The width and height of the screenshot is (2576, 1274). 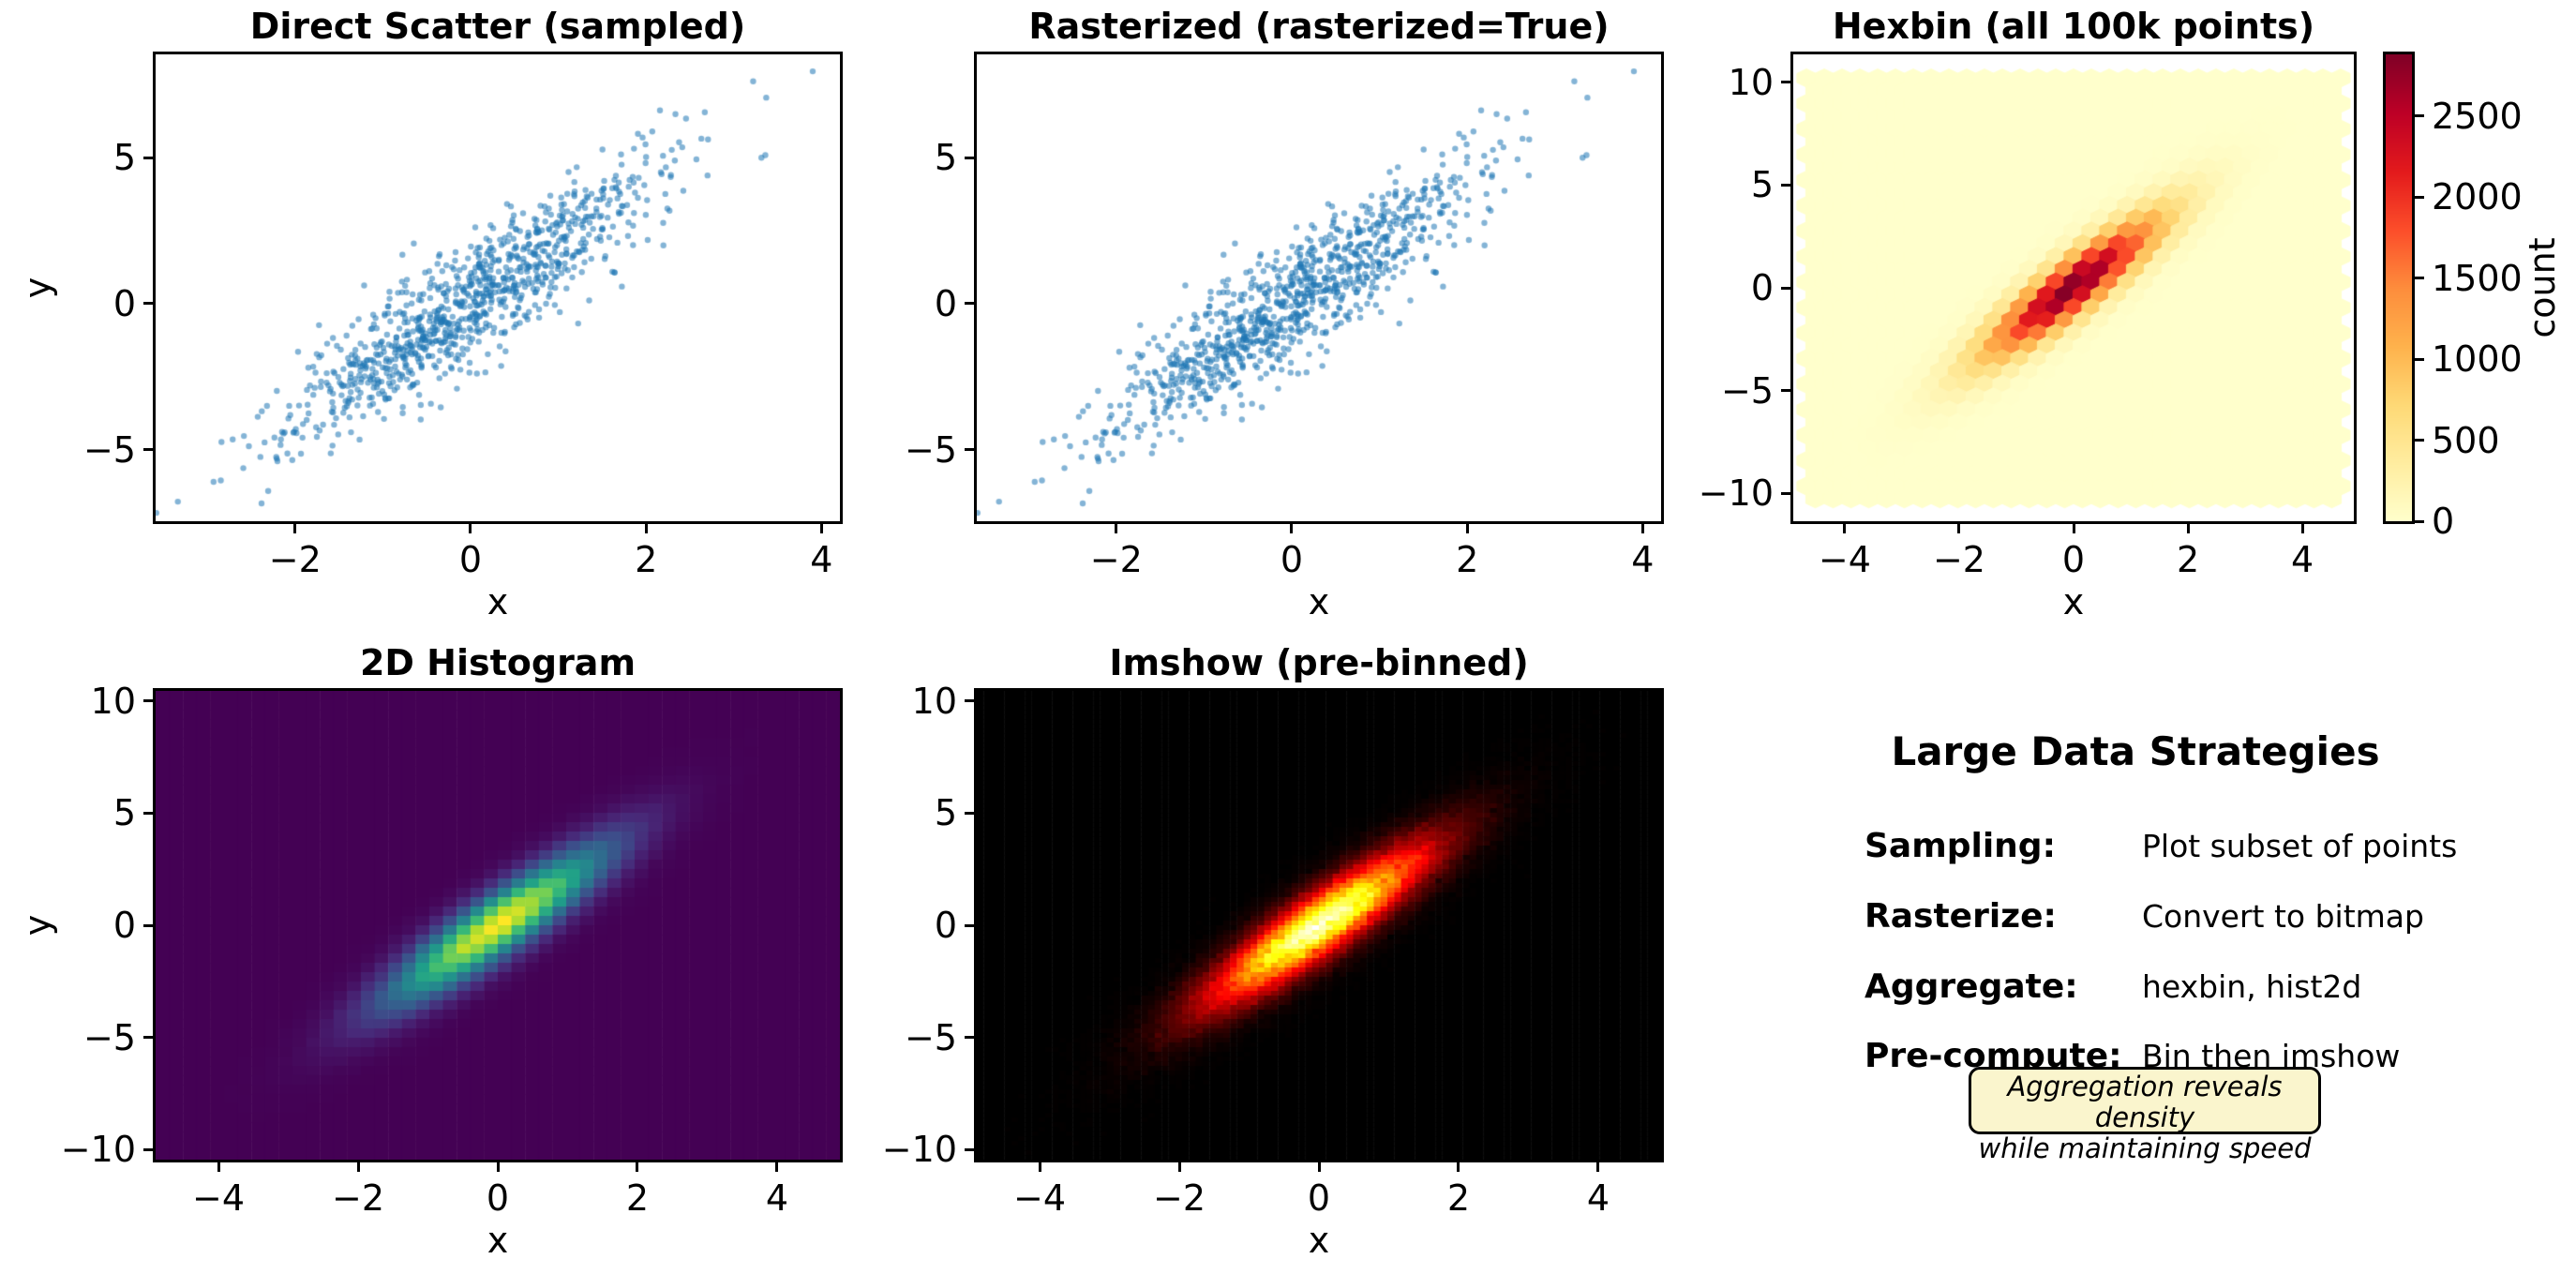 I want to click on hist2d-ytick-label: 5, so click(x=124, y=813).